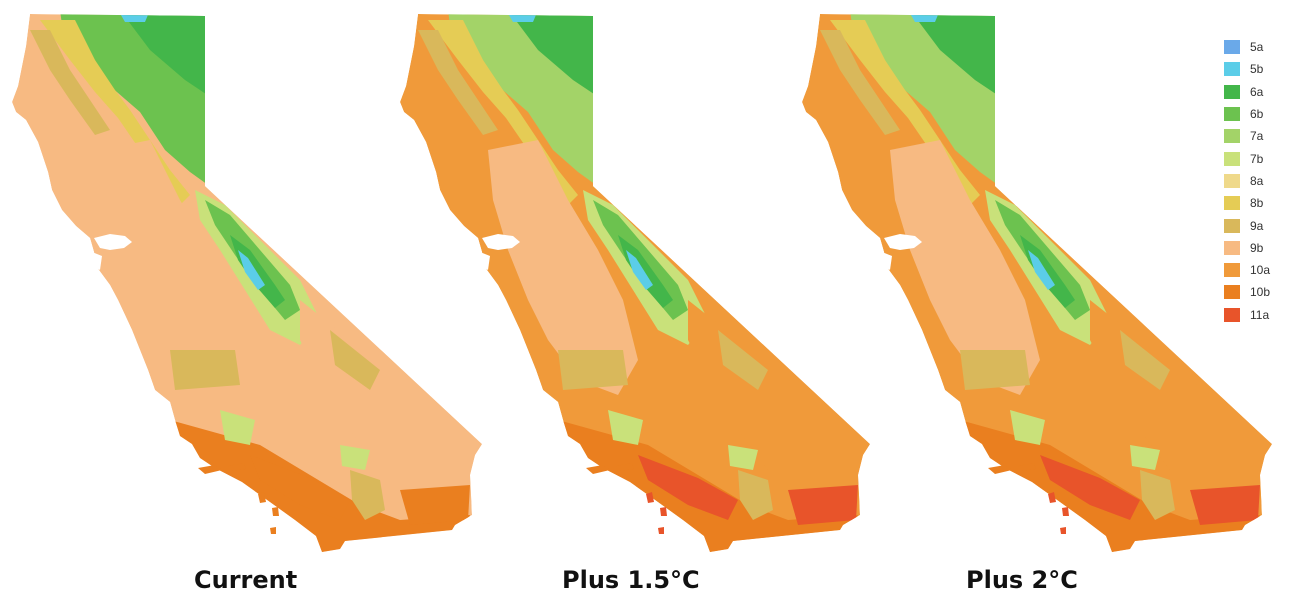 The image size is (1301, 615). I want to click on legend-label: 9a, so click(1257, 225).